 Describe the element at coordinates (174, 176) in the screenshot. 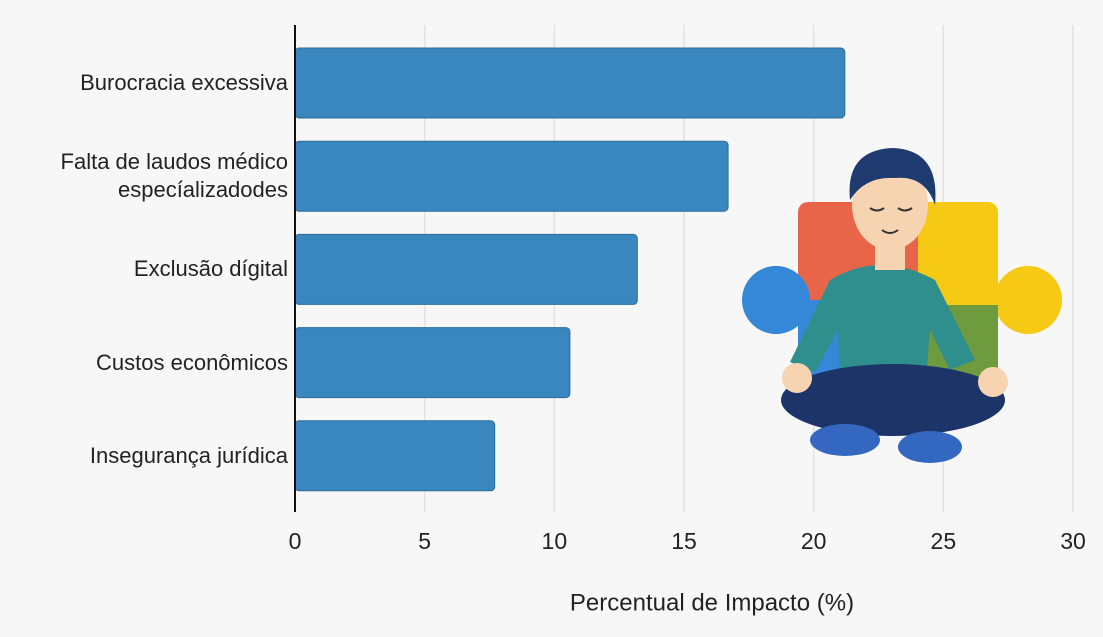

I see `y-tick-label: Falta de laudos médico especíalizadodes` at that location.